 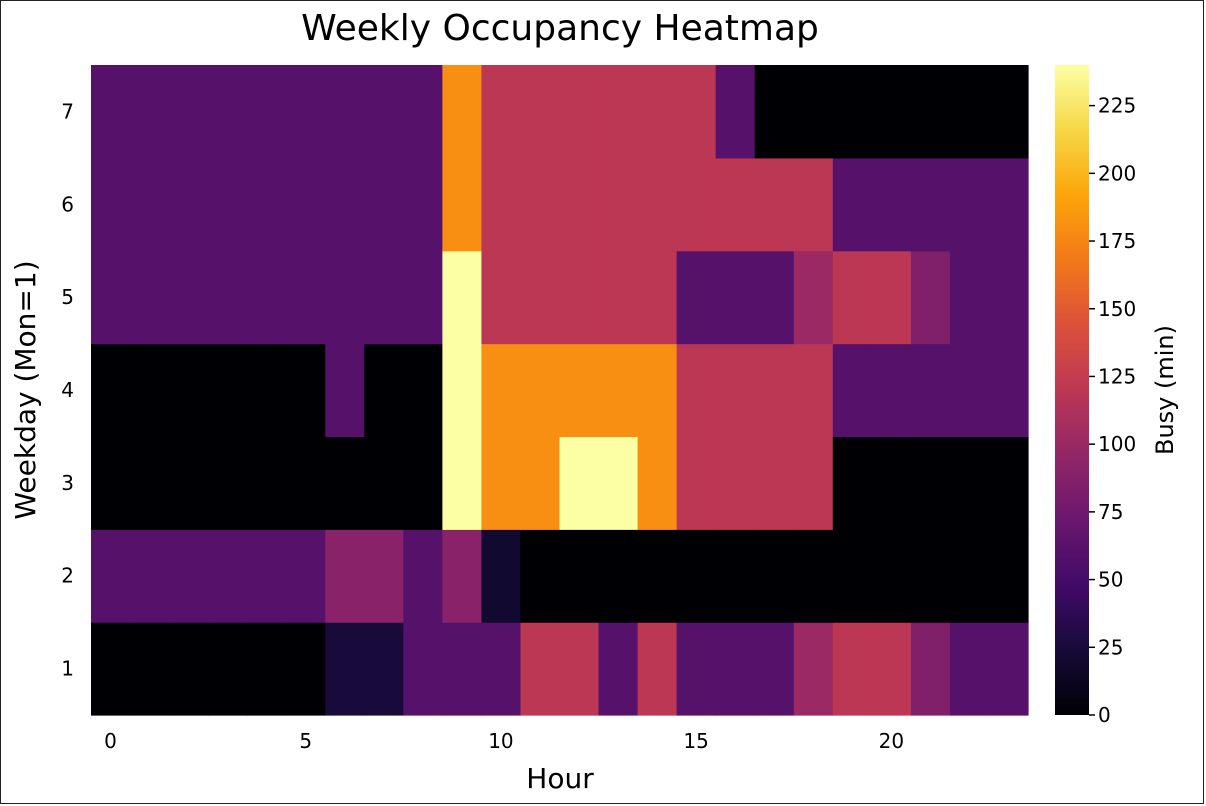 I want to click on colorbar-tick-label: 25, so click(x=1110, y=647).